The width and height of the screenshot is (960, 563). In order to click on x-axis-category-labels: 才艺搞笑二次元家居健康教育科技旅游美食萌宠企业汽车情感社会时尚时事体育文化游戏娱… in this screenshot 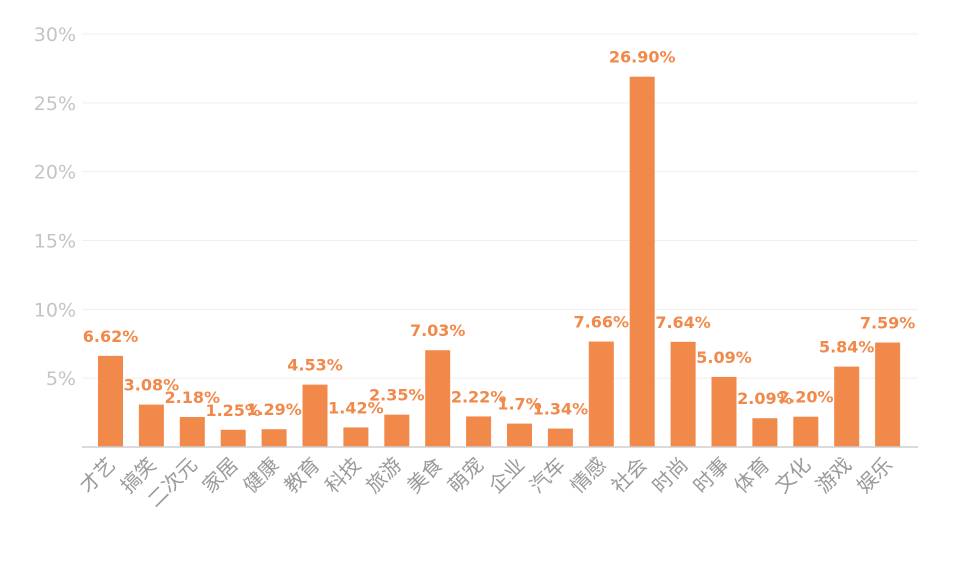, I will do `click(486, 482)`.